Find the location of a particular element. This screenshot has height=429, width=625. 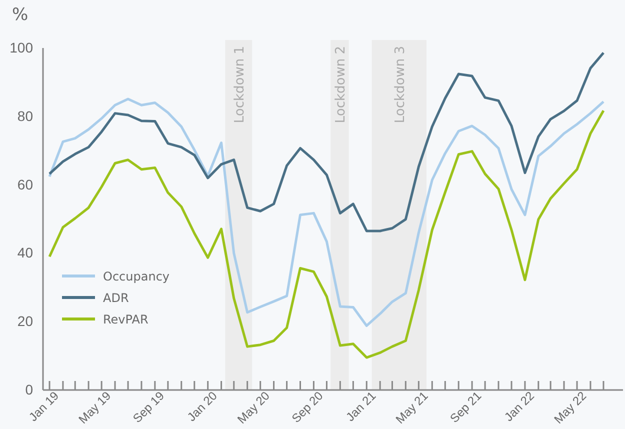

x-tick-label: May 22 is located at coordinates (570, 407).